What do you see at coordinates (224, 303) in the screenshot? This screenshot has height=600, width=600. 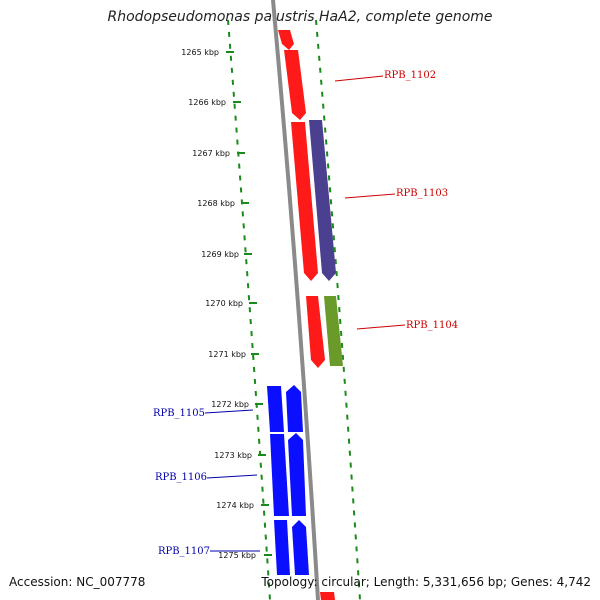 I see `tick-label: 1270 kbp` at bounding box center [224, 303].